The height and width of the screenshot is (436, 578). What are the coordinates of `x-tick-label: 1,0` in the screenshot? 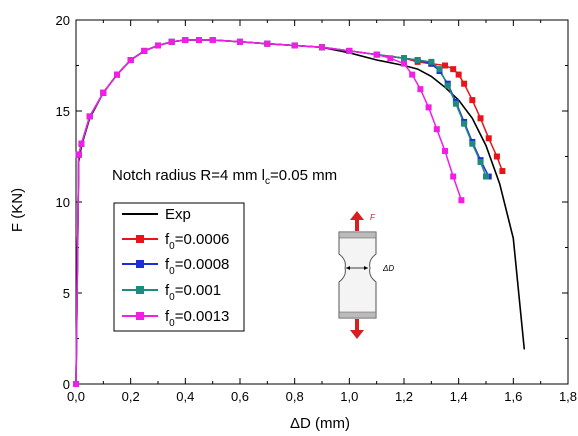 It's located at (349, 396).